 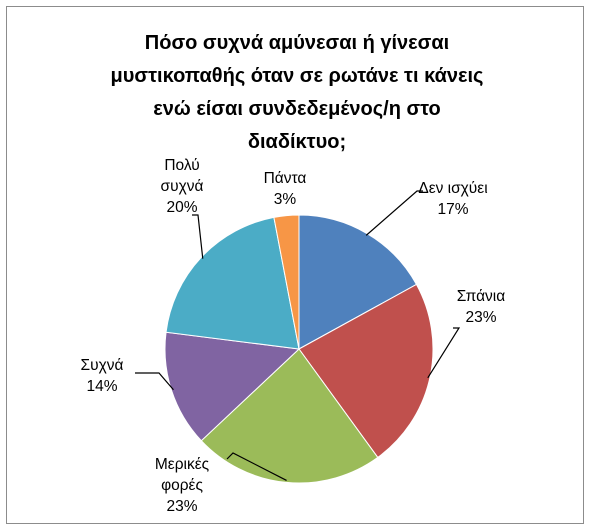 I want to click on data-label-category: φορές, so click(x=182, y=485).